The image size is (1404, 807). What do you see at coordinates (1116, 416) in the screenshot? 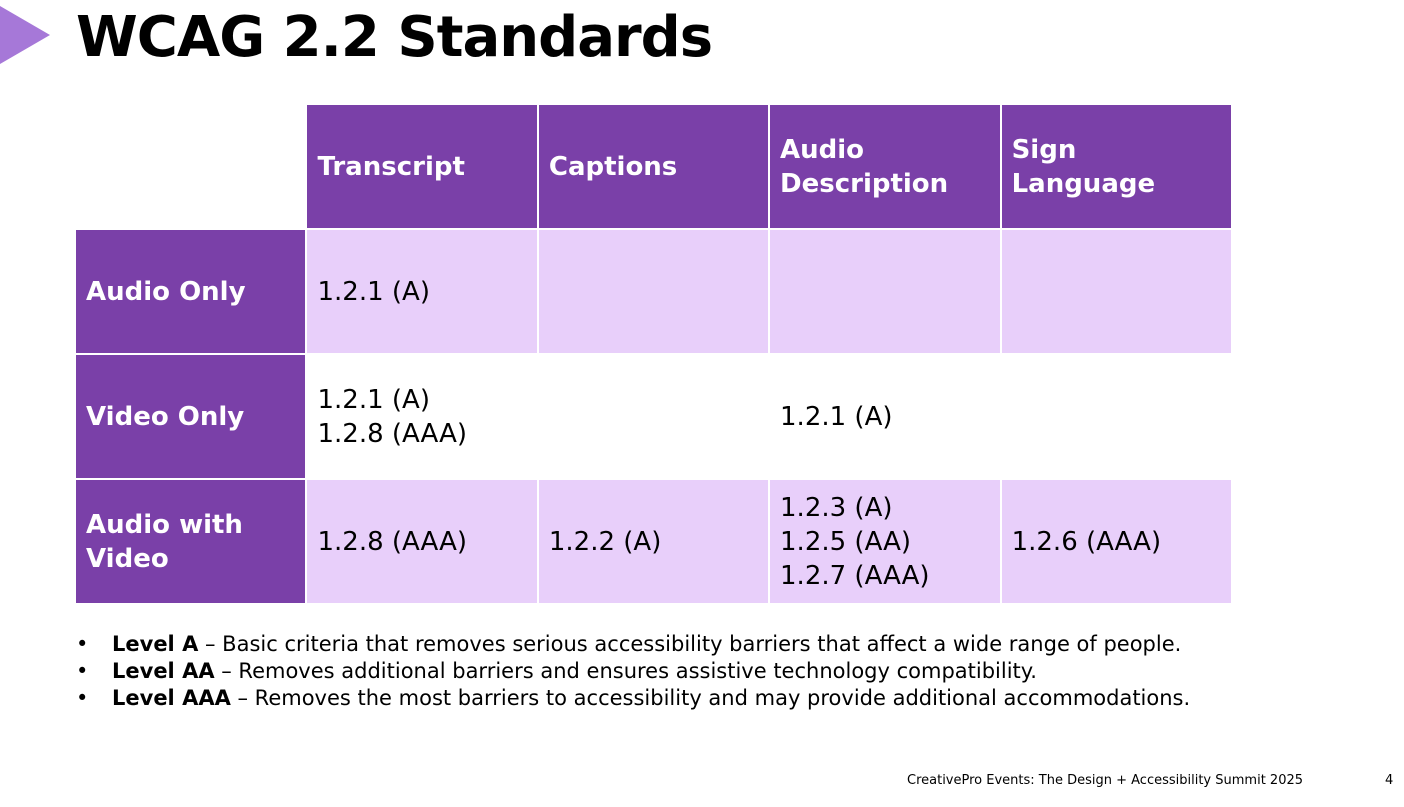
I see `cell-video-only-sign-language` at bounding box center [1116, 416].